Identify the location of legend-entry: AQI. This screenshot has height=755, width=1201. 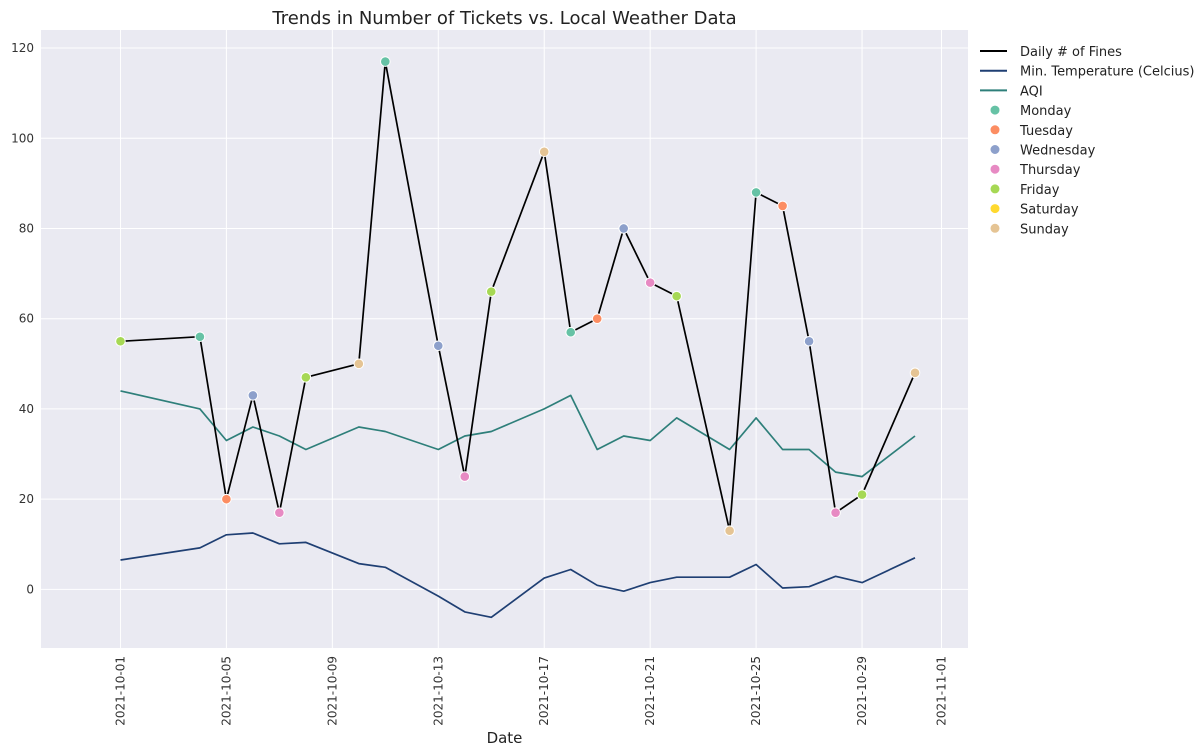
(1031, 91).